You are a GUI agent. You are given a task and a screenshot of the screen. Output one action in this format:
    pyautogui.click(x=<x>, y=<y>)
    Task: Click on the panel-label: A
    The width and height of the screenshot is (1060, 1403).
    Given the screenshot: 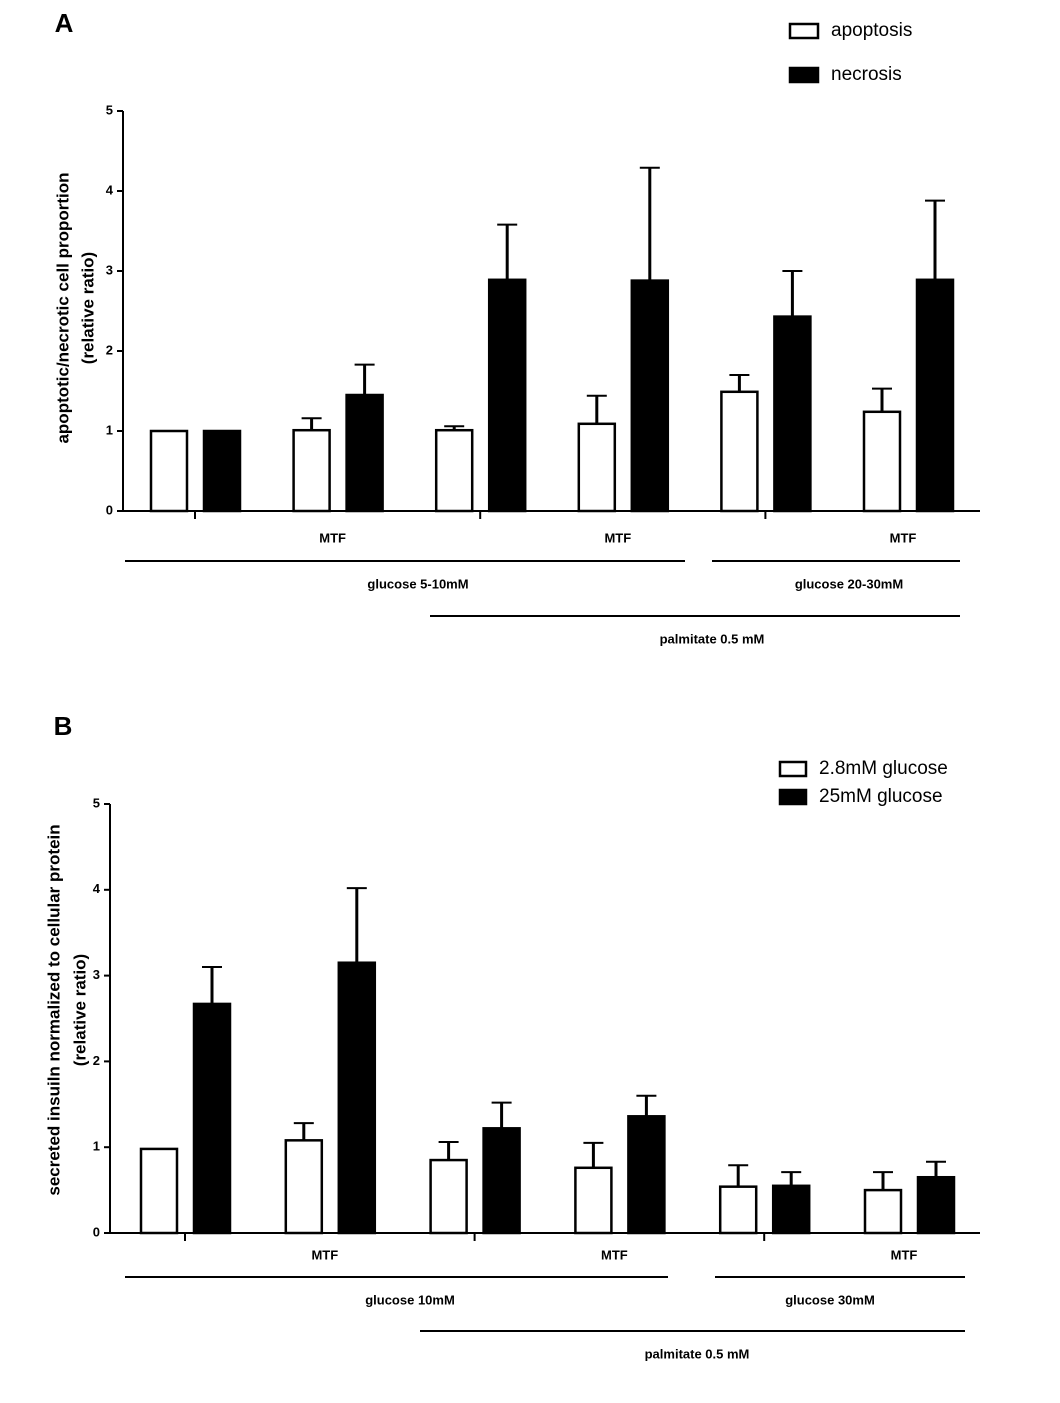 What is the action you would take?
    pyautogui.click(x=64, y=23)
    